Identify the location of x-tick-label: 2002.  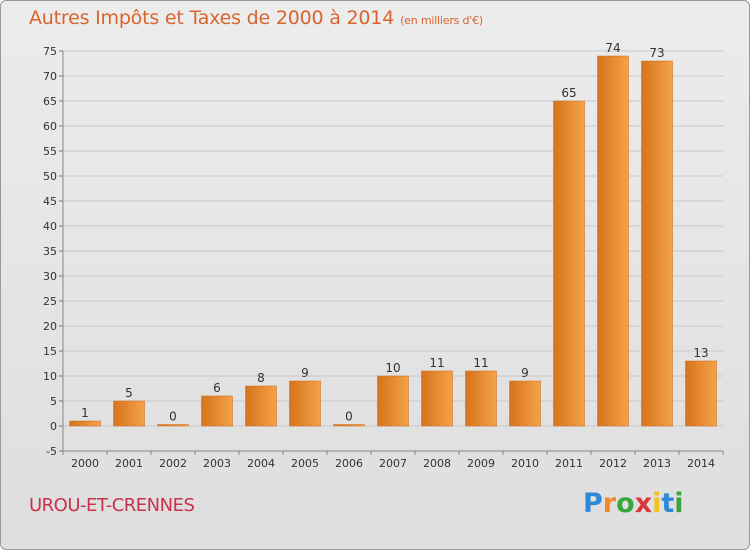
(173, 463).